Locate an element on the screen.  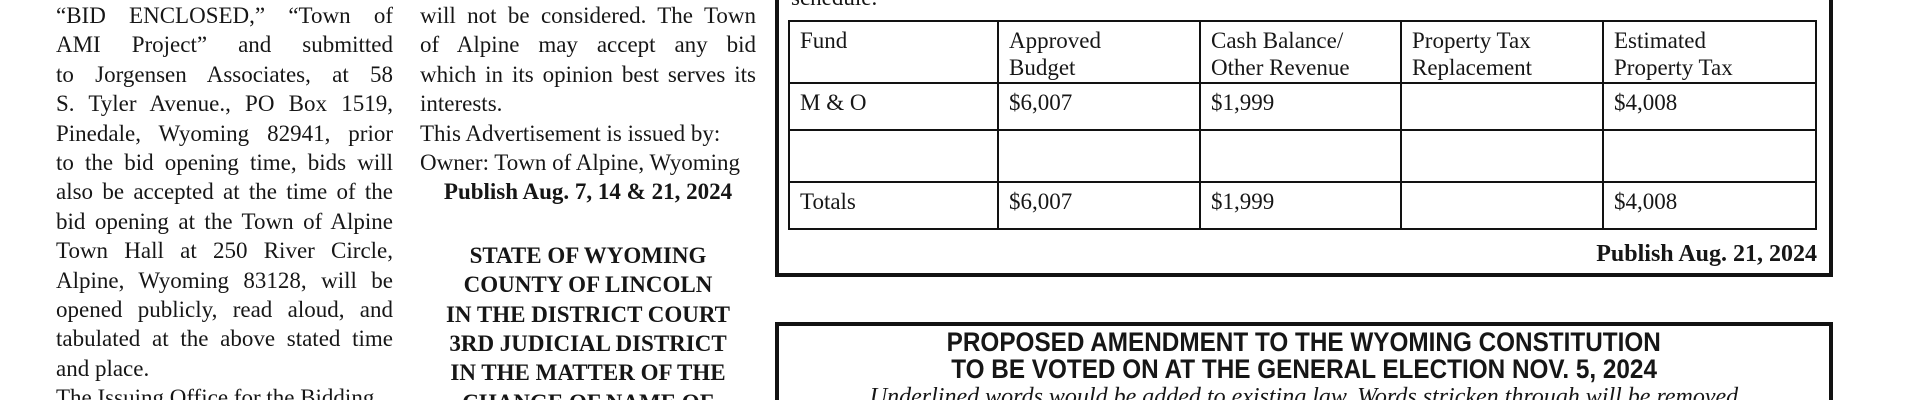
table-row is located at coordinates (1302, 156).